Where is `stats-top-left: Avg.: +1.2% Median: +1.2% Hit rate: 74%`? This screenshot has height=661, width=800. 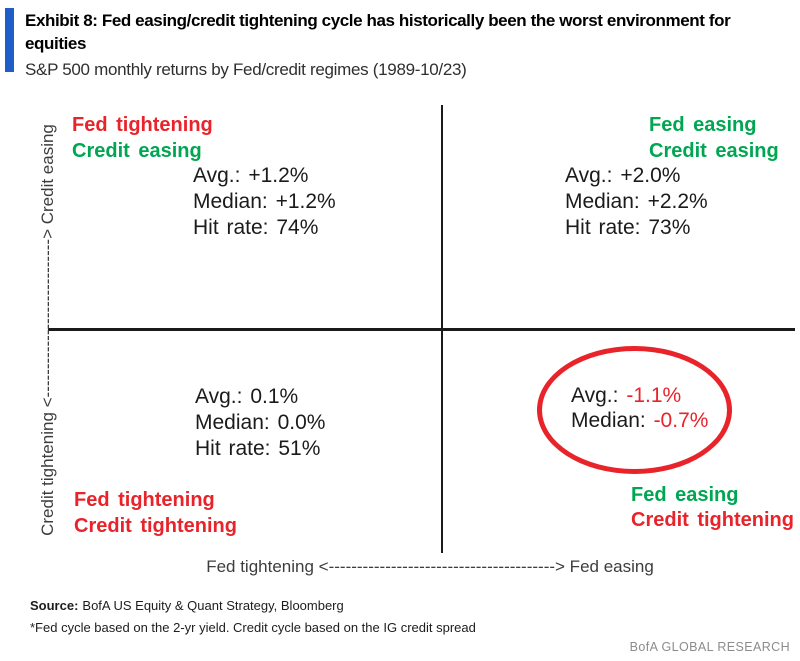
stats-top-left: Avg.: +1.2% Median: +1.2% Hit rate: 74% is located at coordinates (264, 202).